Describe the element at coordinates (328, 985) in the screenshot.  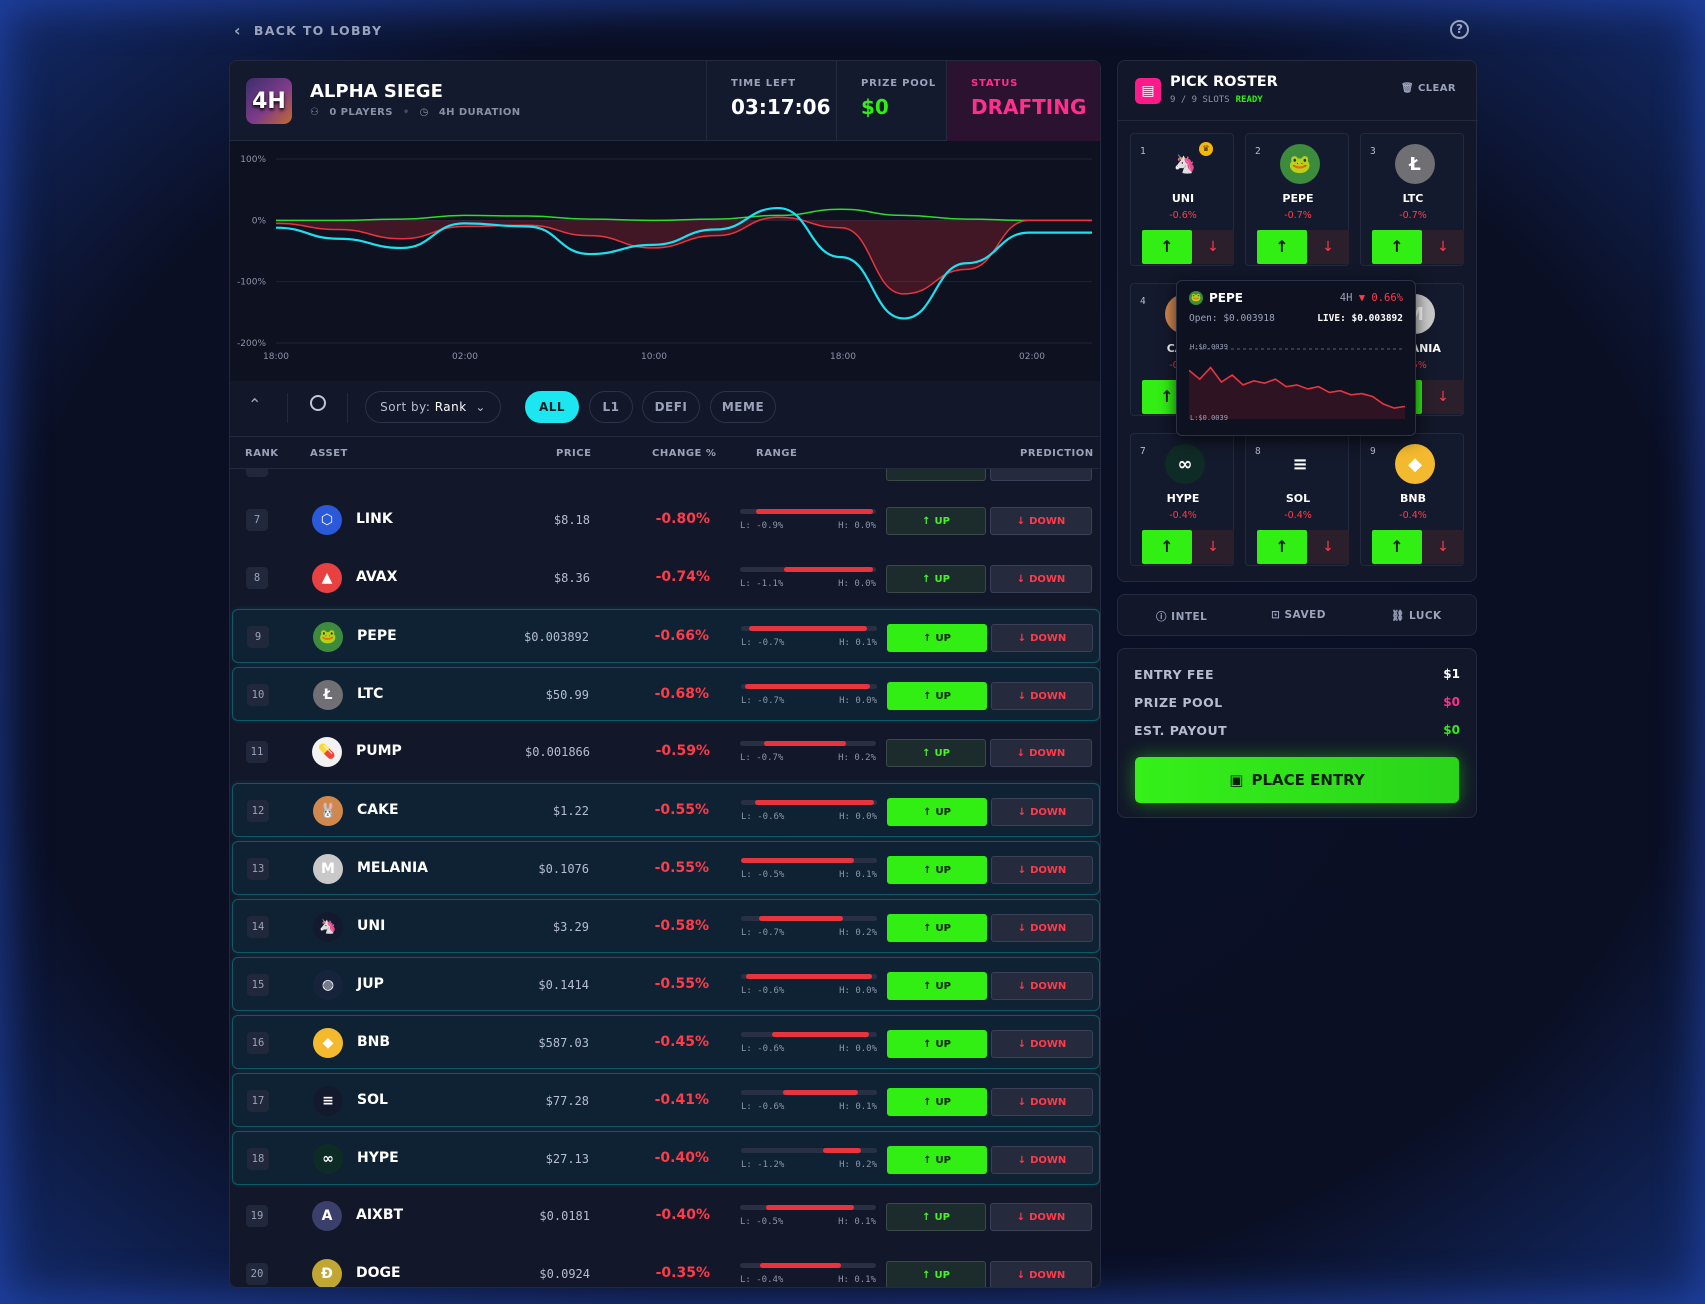
I see `jup-icon: ◍` at that location.